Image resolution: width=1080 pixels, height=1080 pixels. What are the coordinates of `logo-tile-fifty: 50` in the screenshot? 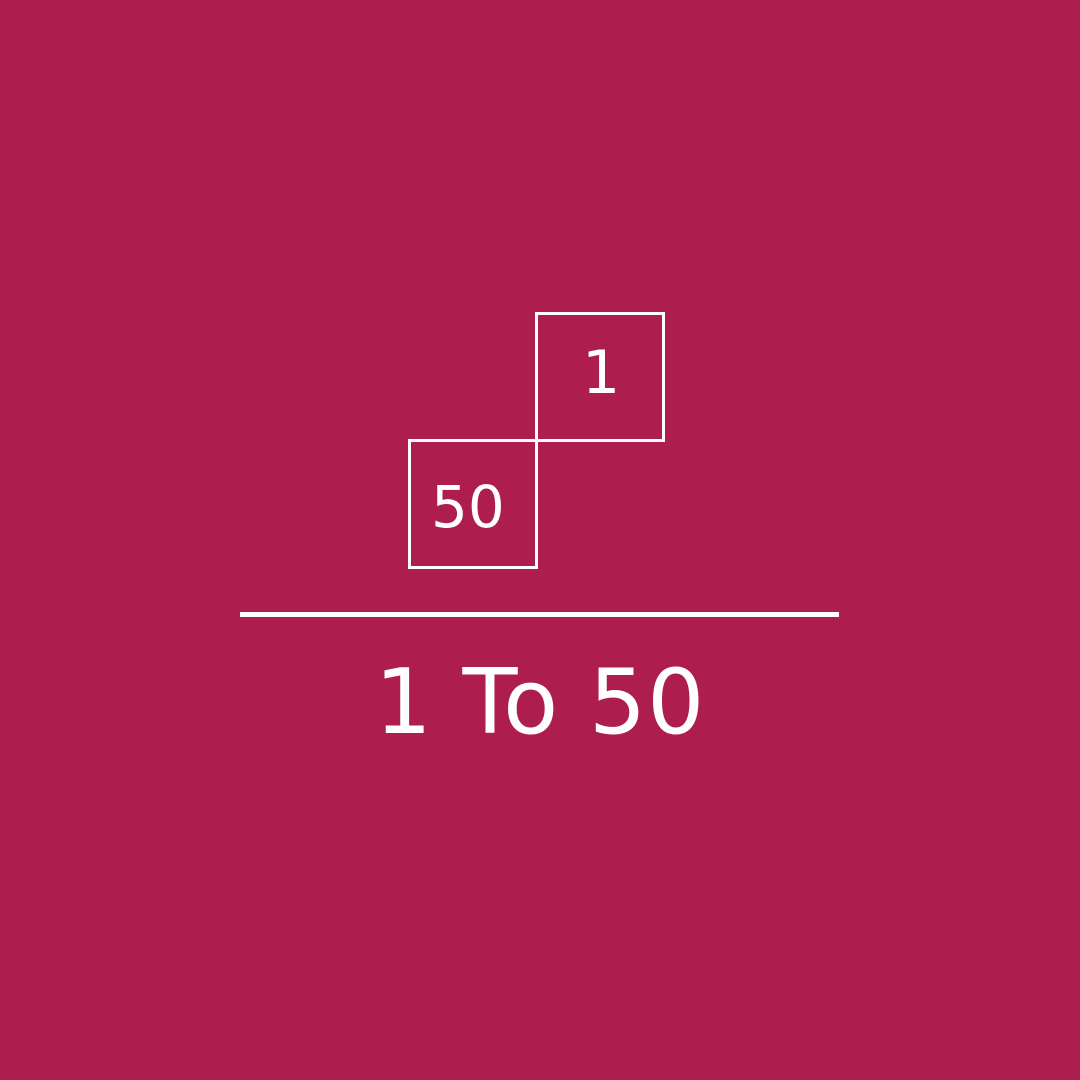 It's located at (473, 504).